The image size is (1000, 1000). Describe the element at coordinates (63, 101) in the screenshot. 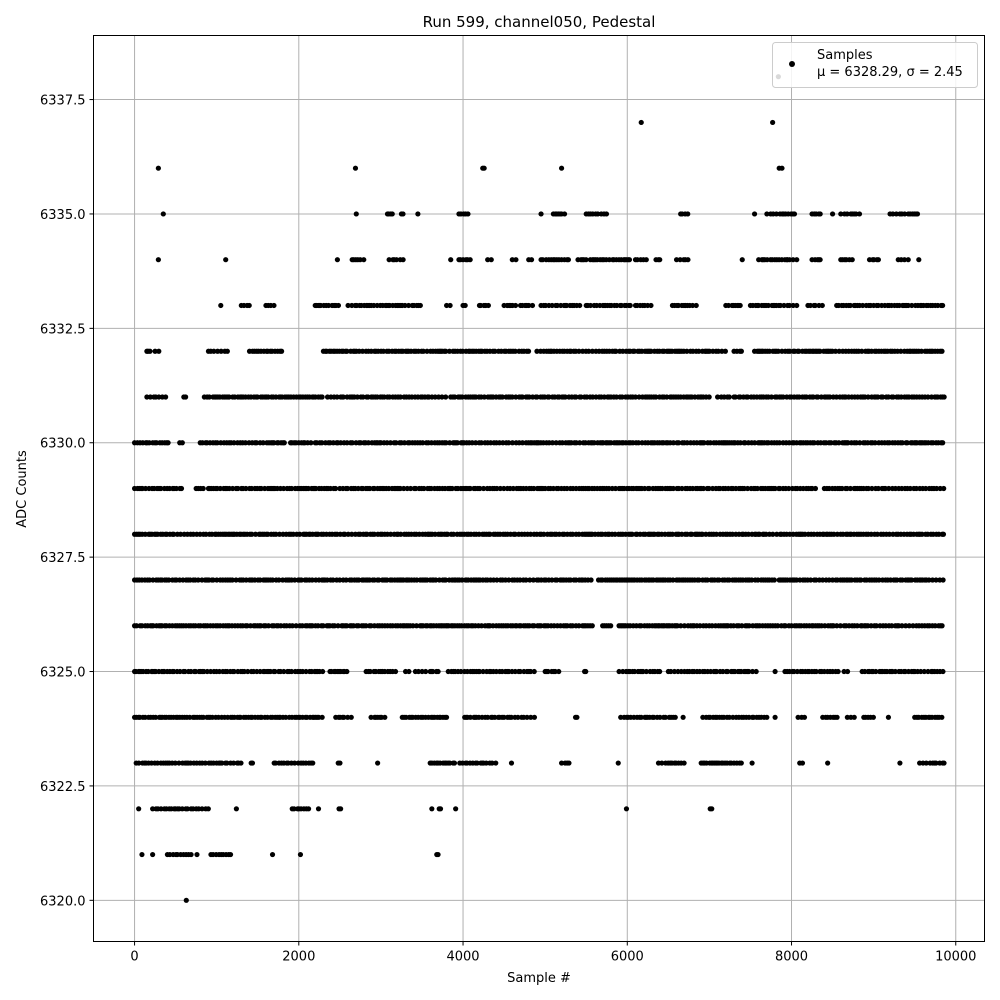

I see `y-tick-label: 6337.5` at that location.